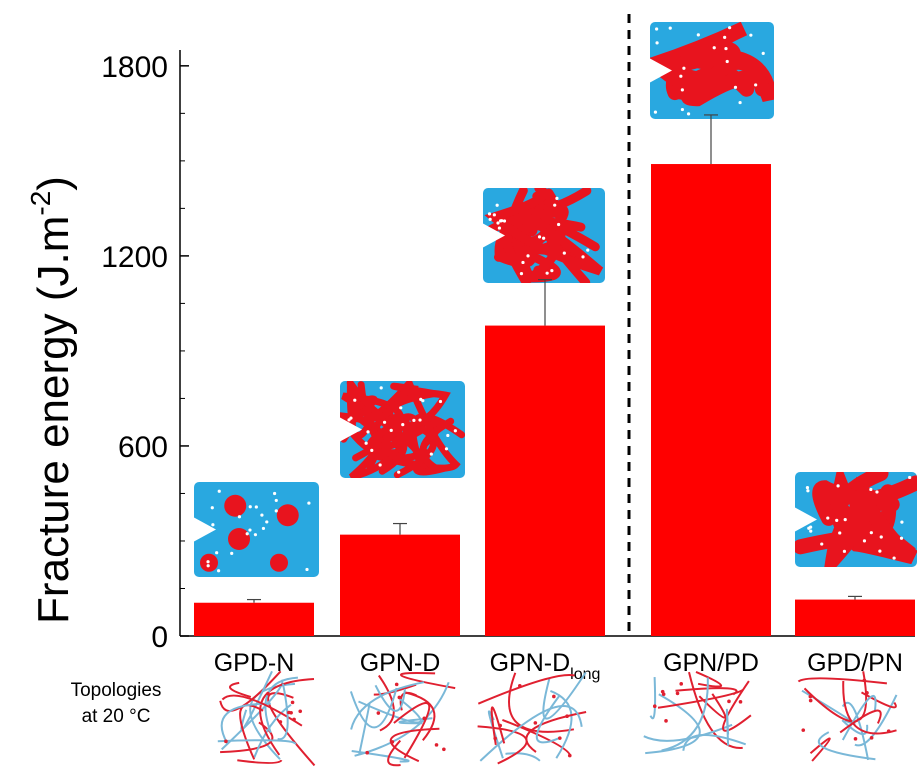 This screenshot has width=920, height=783. Describe the element at coordinates (254, 663) in the screenshot. I see `category-label: GPD-N` at that location.